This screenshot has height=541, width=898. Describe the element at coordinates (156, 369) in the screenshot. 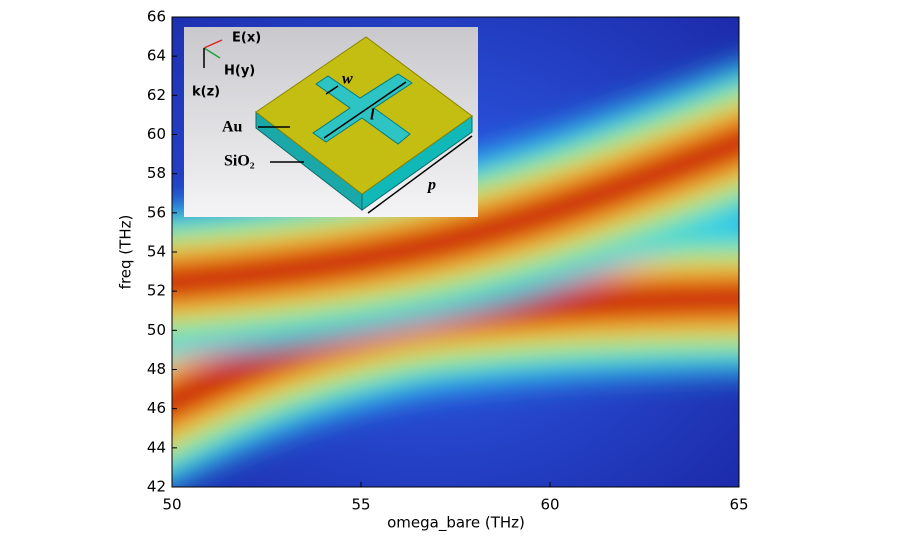

I see `y-tick-label: 48` at that location.